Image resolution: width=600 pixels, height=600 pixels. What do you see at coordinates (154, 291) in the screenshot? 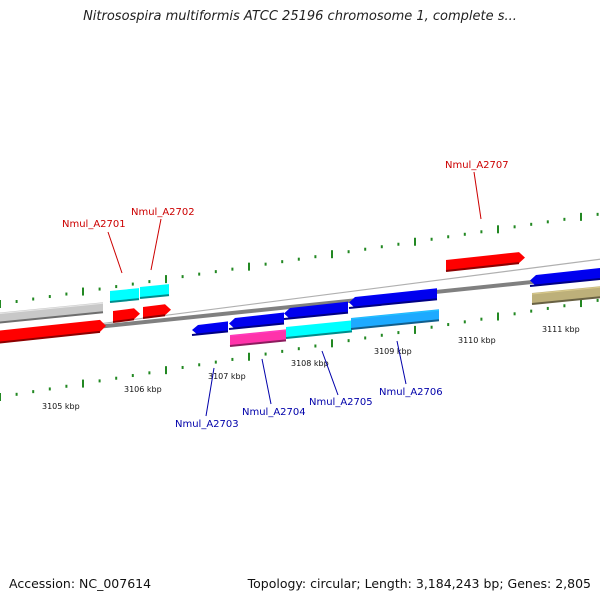
I see `gene-nmul-a2702` at bounding box center [154, 291].